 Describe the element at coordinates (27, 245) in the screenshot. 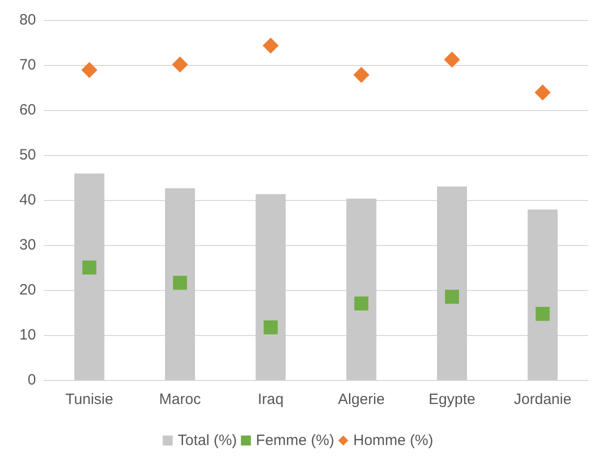

I see `y-tick-label: 30` at that location.